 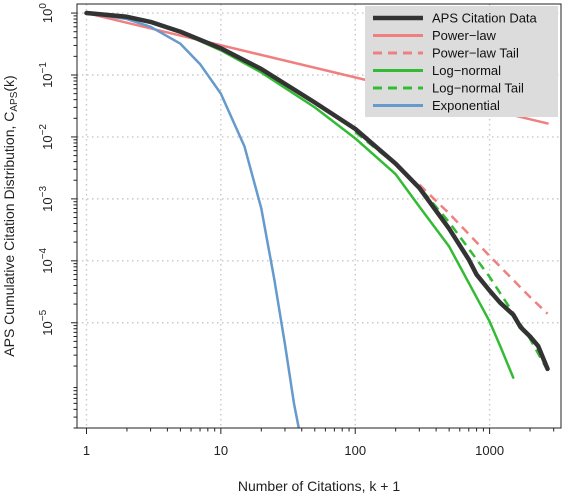 What do you see at coordinates (9, 83) in the screenshot?
I see `y-axis-title-tail: (k)` at bounding box center [9, 83].